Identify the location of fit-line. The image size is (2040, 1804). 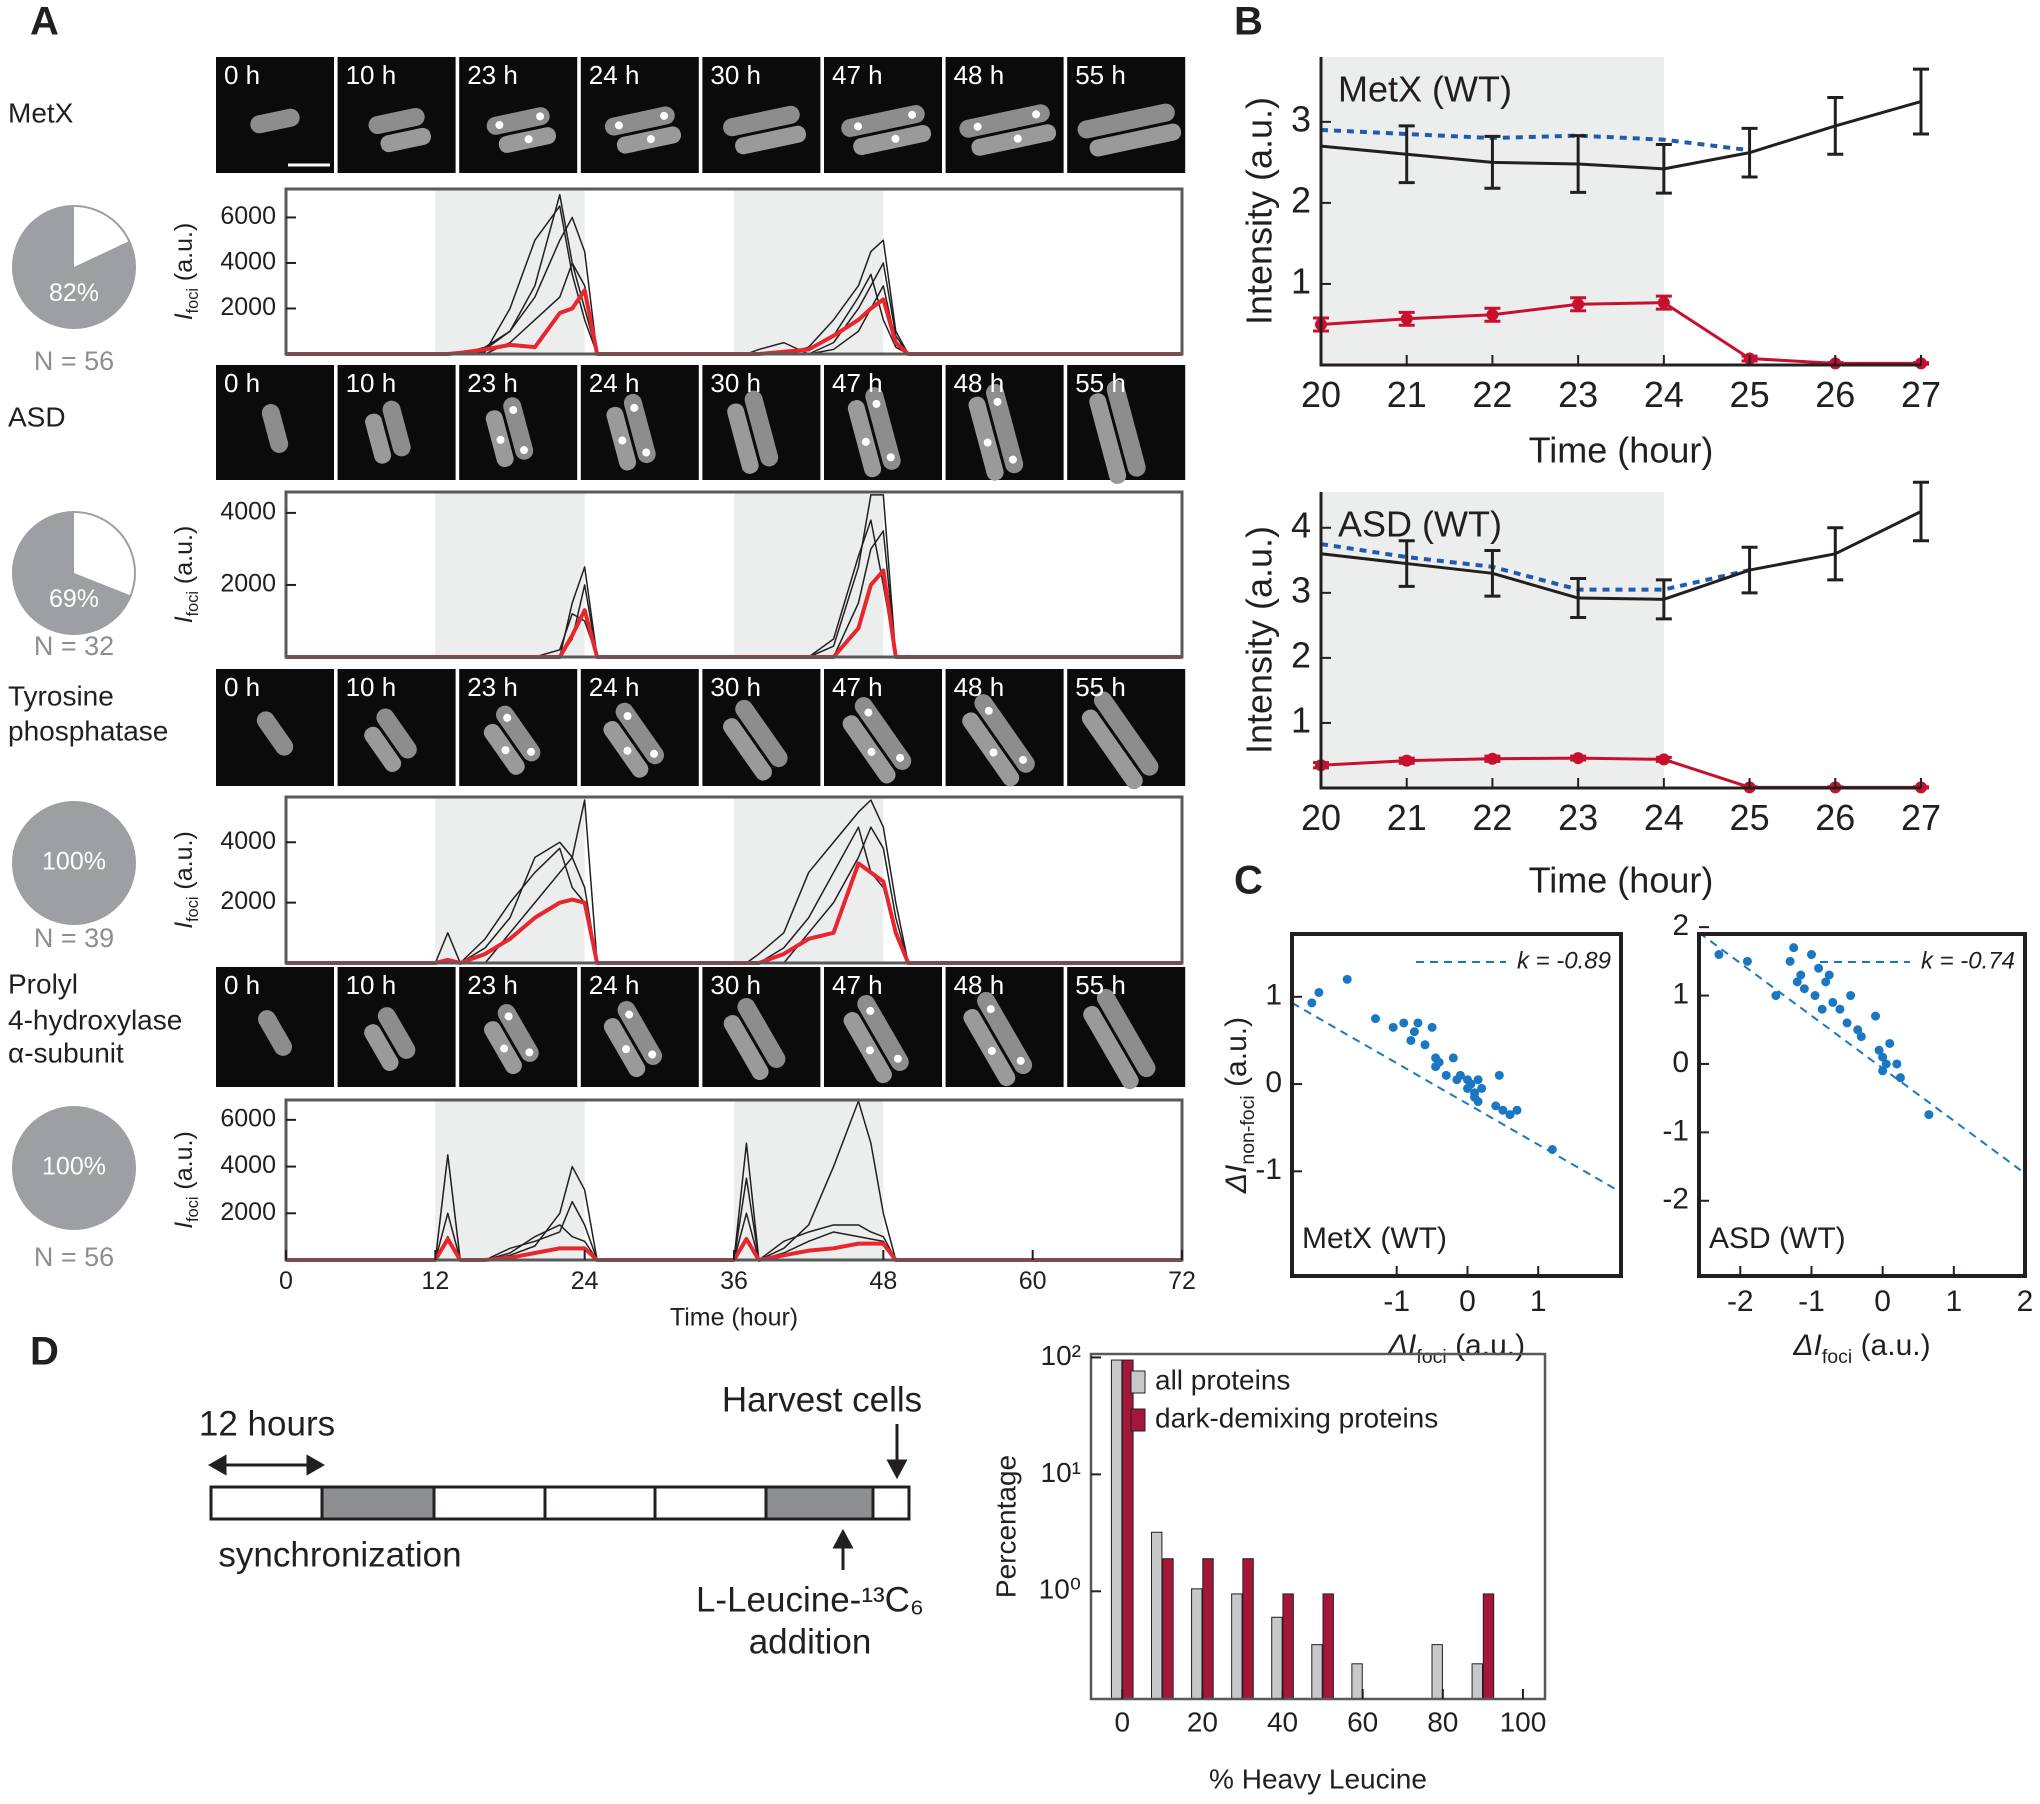
(1456, 1098).